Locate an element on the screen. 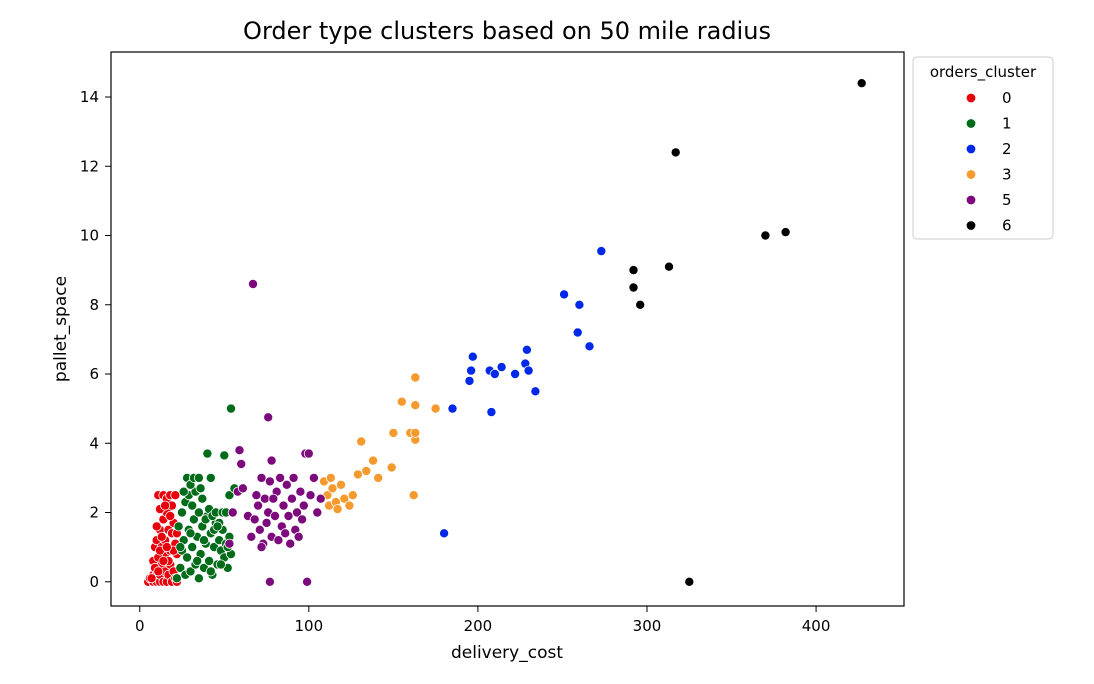  legend-label-3: 3 is located at coordinates (1007, 175).